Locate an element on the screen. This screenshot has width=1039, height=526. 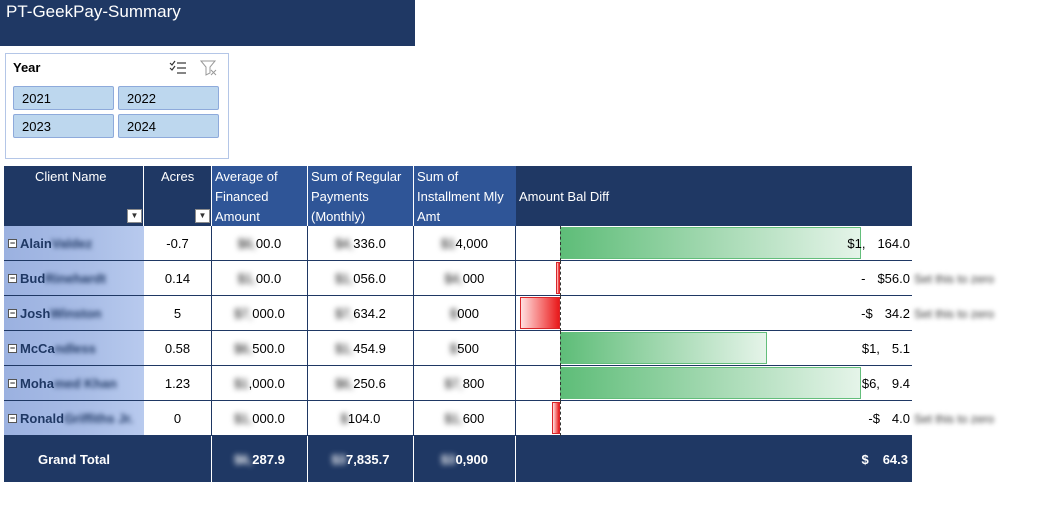
grand-diff-prefix: $ is located at coordinates (865, 459).